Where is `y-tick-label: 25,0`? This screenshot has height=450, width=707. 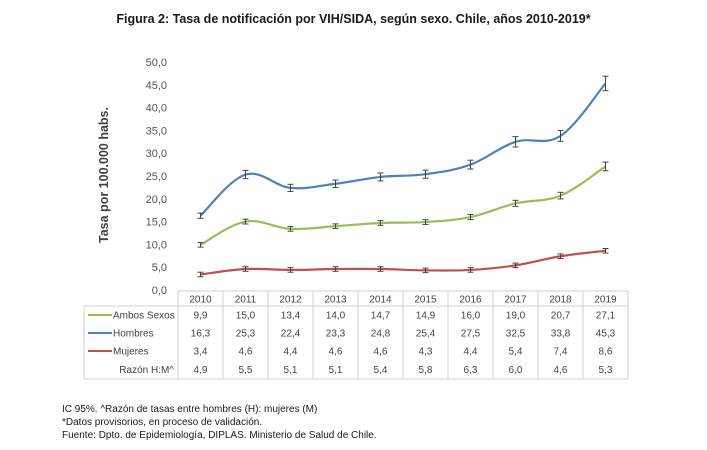
y-tick-label: 25,0 is located at coordinates (156, 177).